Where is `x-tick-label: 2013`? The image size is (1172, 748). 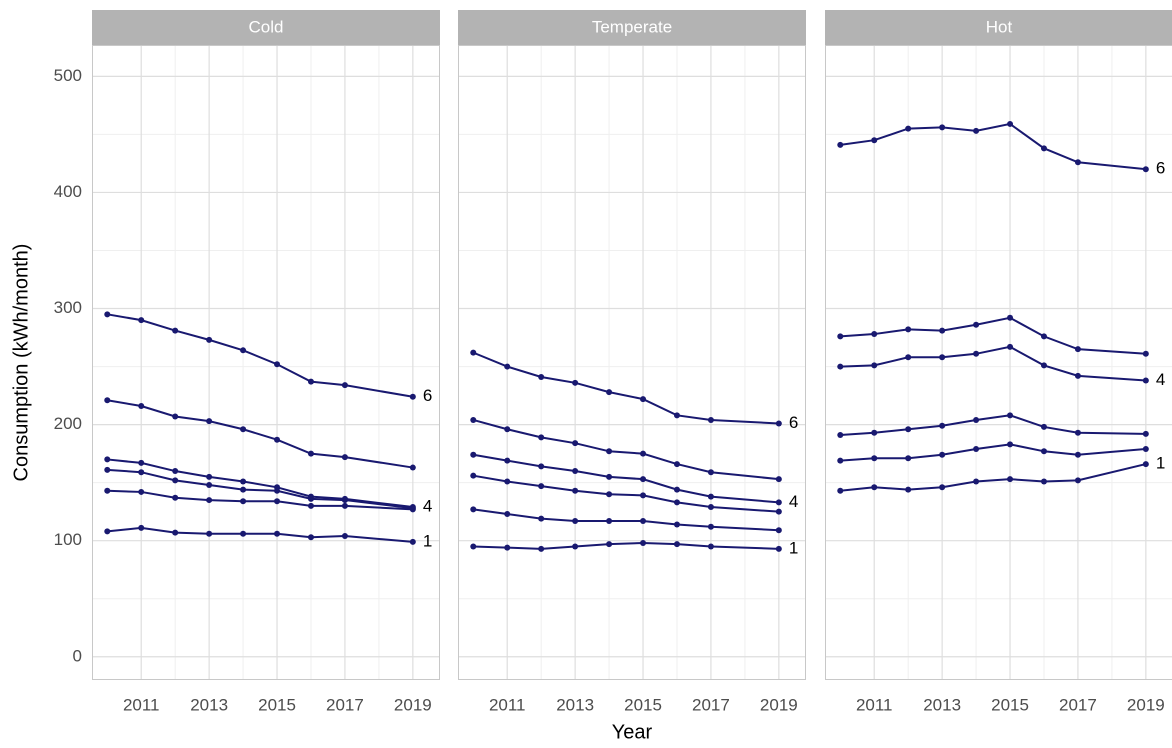
x-tick-label: 2013 is located at coordinates (575, 704).